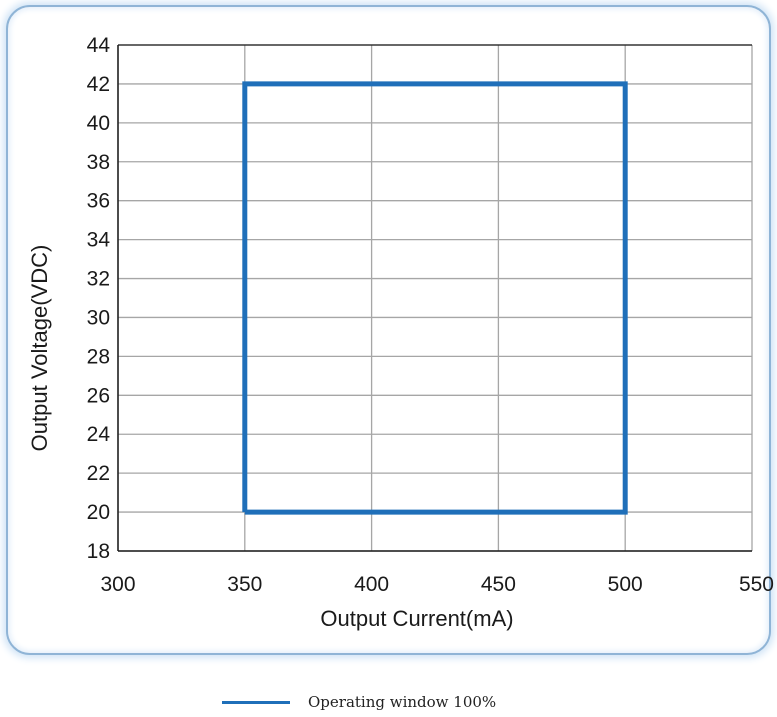 Image resolution: width=777 pixels, height=717 pixels. Describe the element at coordinates (39, 348) in the screenshot. I see `y-axis-title: Output Voltage(VDC)` at that location.